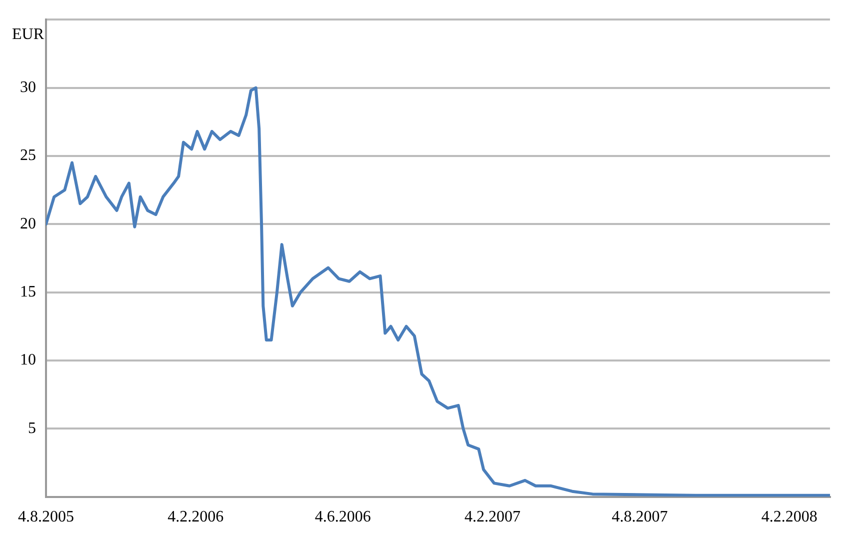 The image size is (850, 534). Describe the element at coordinates (28, 34) in the screenshot. I see `y-axis-title: EUR` at that location.